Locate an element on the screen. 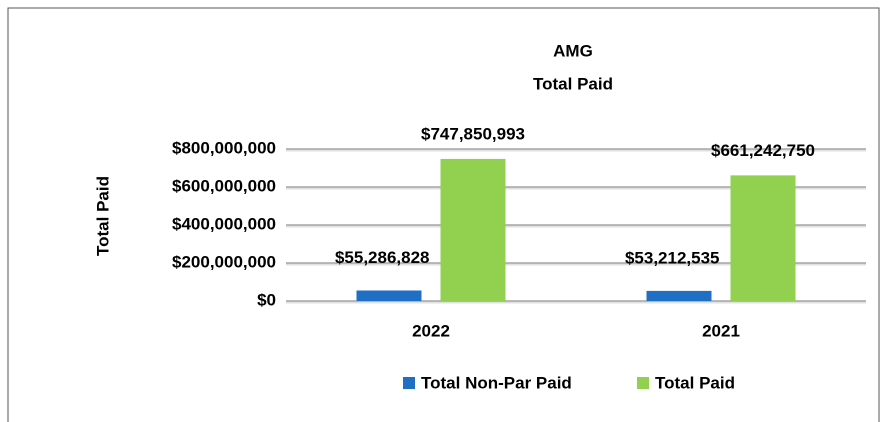 Image resolution: width=888 pixels, height=422 pixels. y-tick-label: $800,000,000 is located at coordinates (224, 147).